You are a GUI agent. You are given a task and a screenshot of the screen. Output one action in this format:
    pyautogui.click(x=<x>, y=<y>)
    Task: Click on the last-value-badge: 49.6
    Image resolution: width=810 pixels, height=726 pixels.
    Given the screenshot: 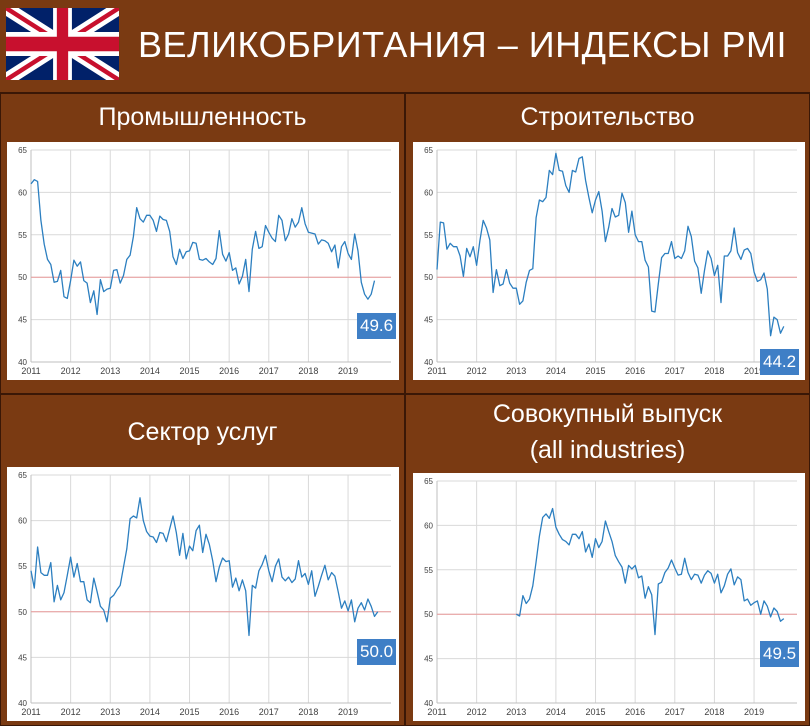 What is the action you would take?
    pyautogui.click(x=377, y=326)
    